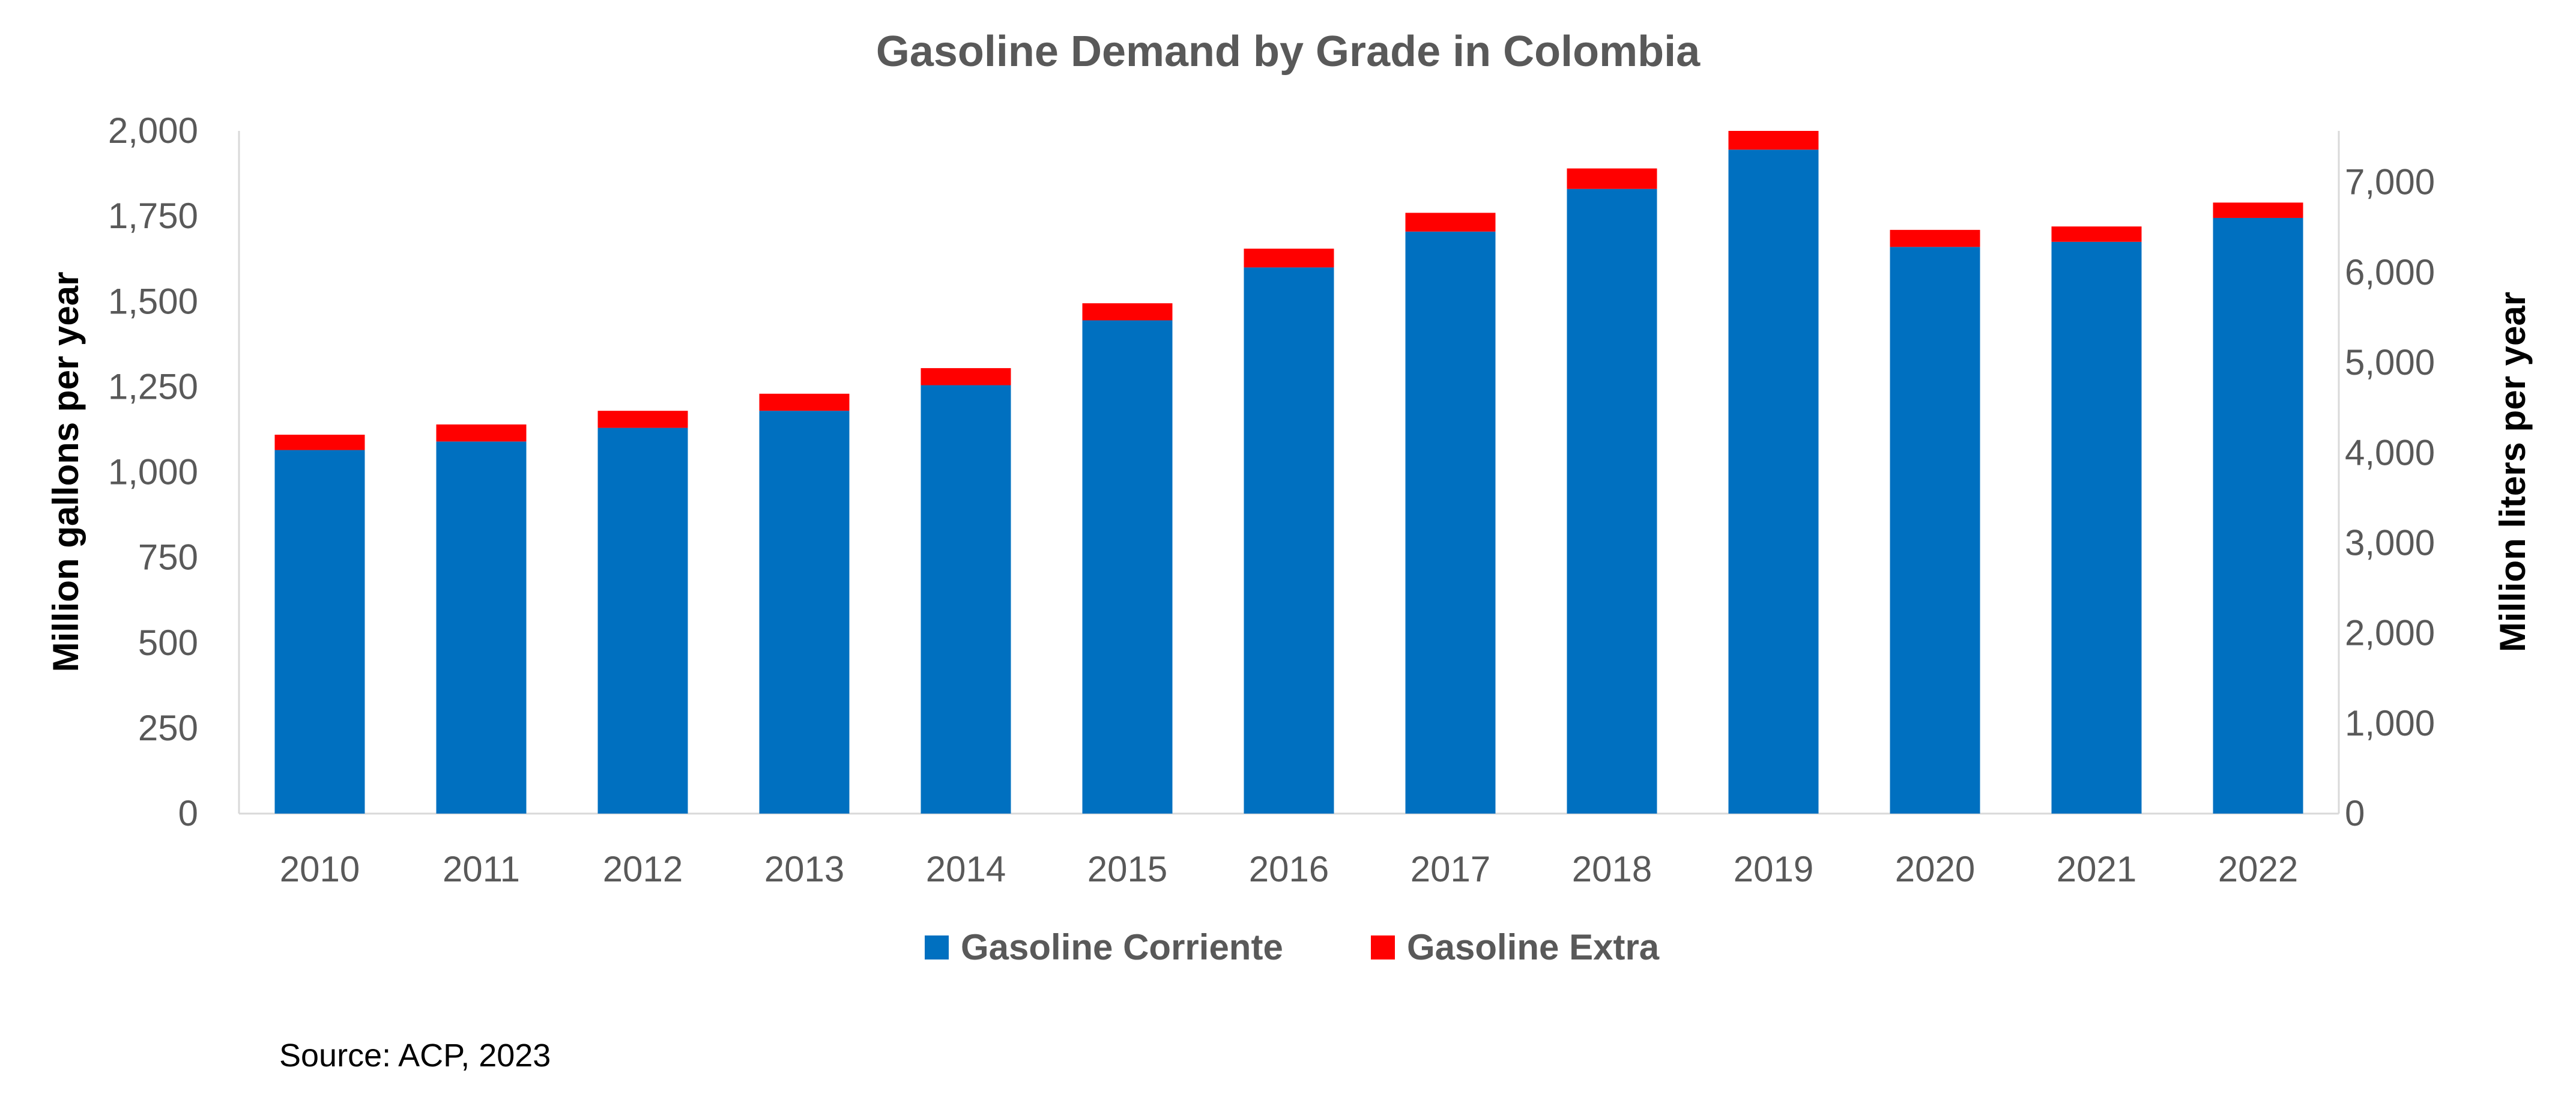 This screenshot has height=1106, width=2576. I want to click on x-tick-label: 2018, so click(1612, 869).